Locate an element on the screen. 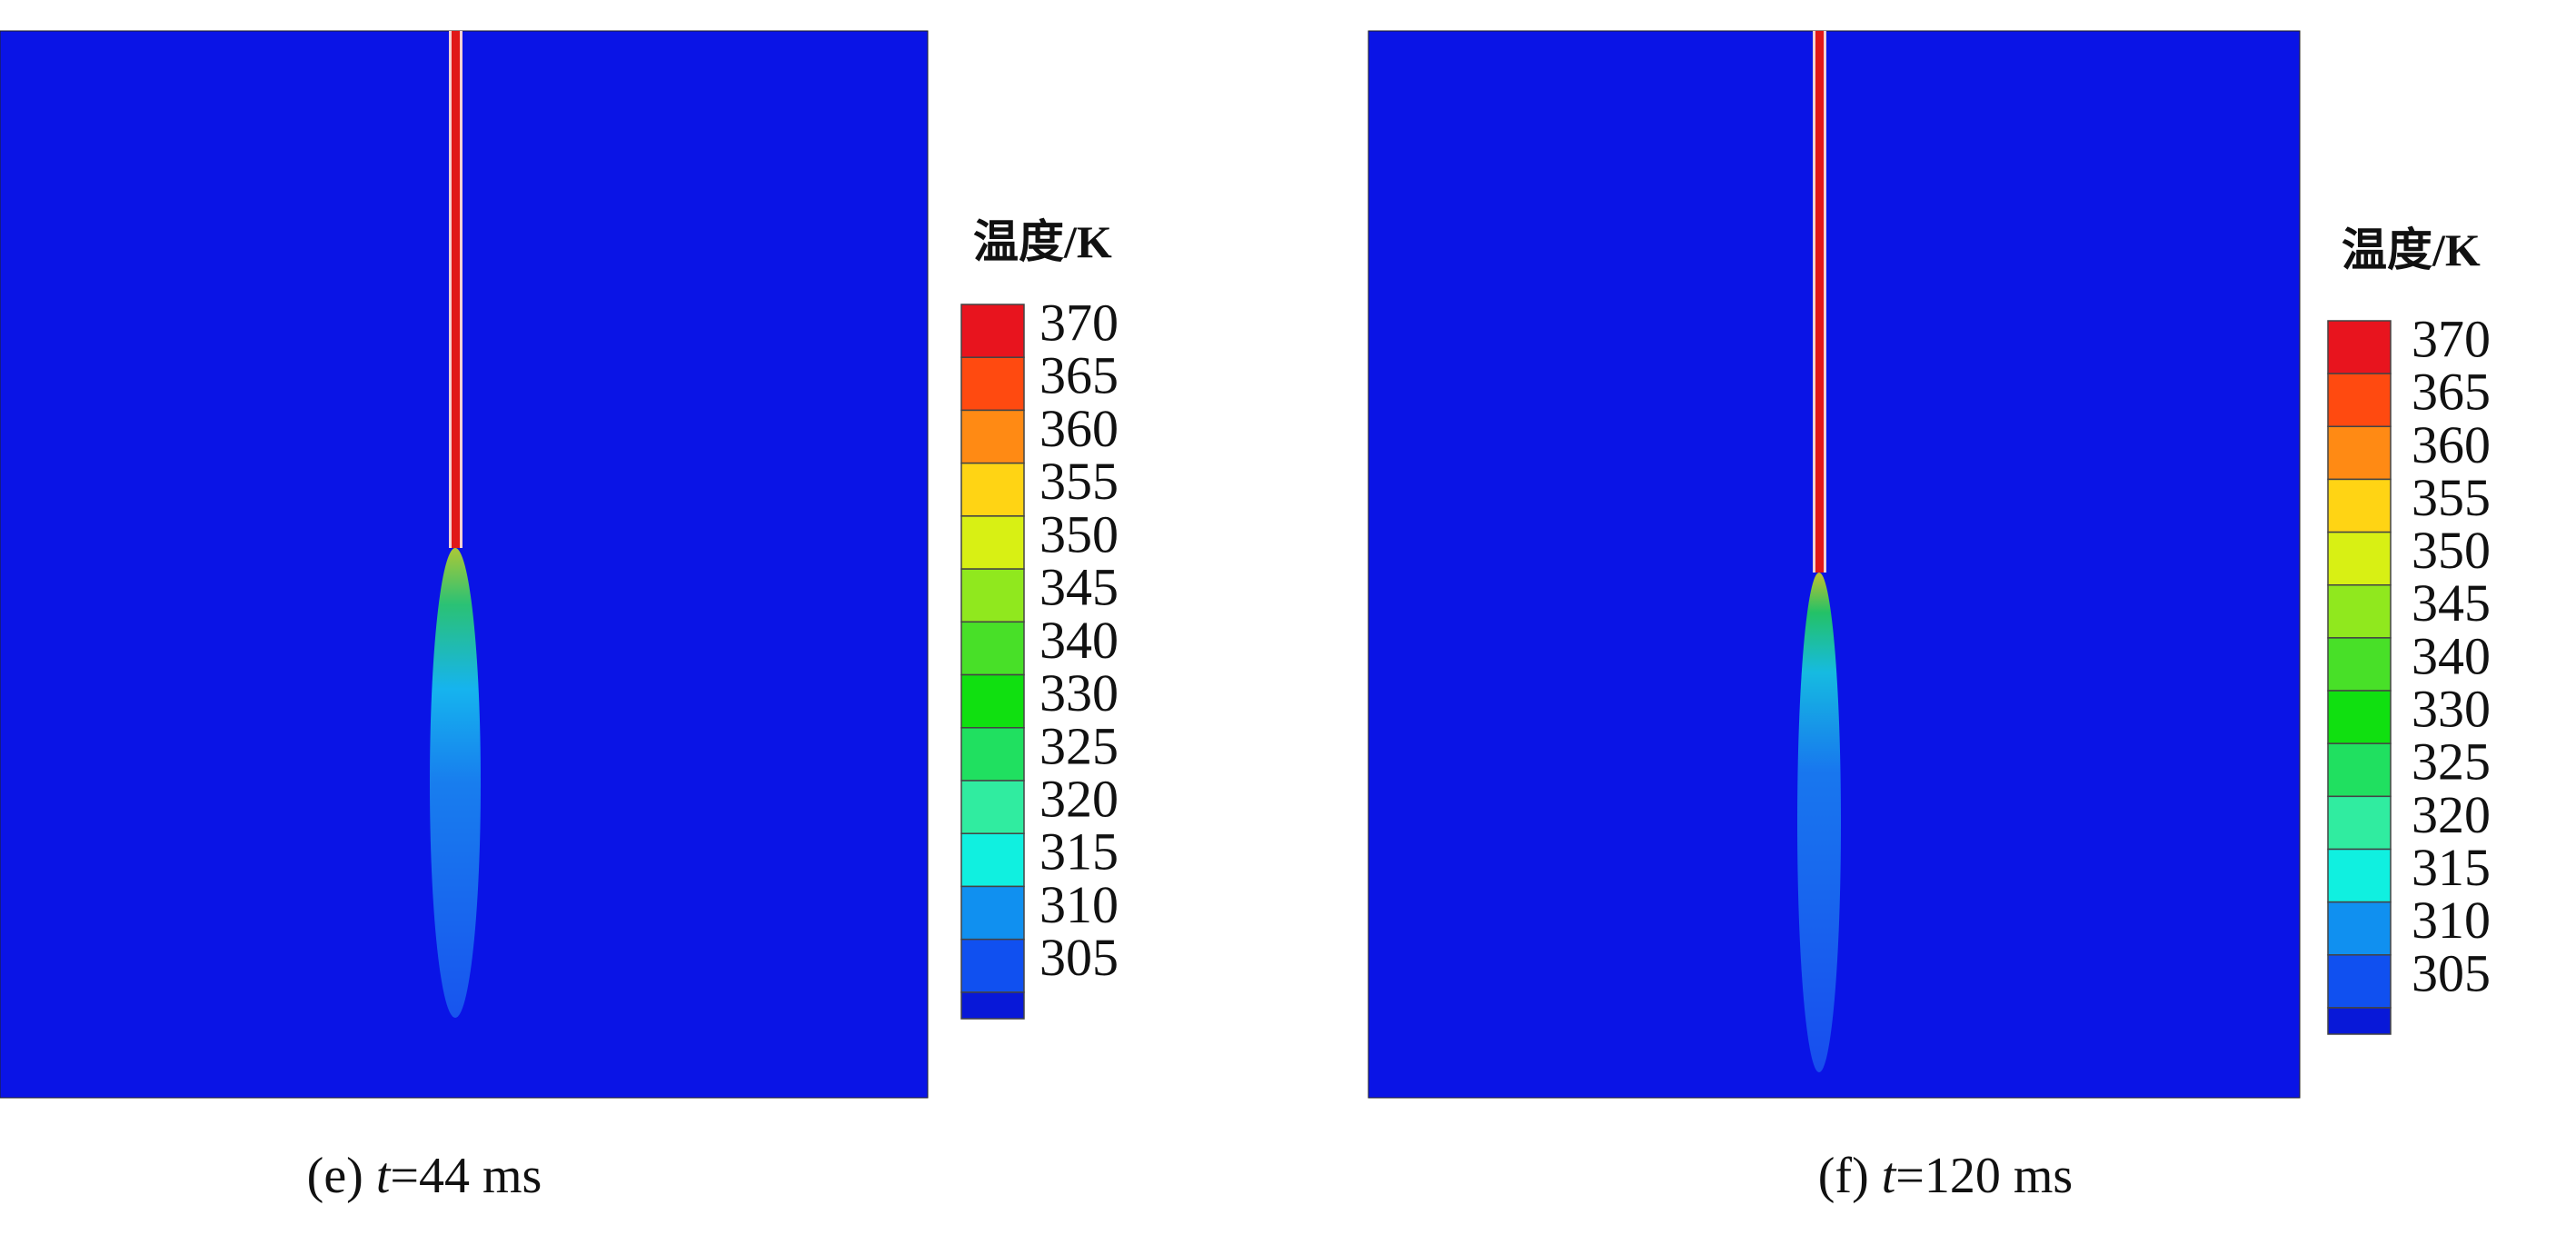 This screenshot has width=2576, height=1245. caption: (f) t=120 ms is located at coordinates (1946, 1176).